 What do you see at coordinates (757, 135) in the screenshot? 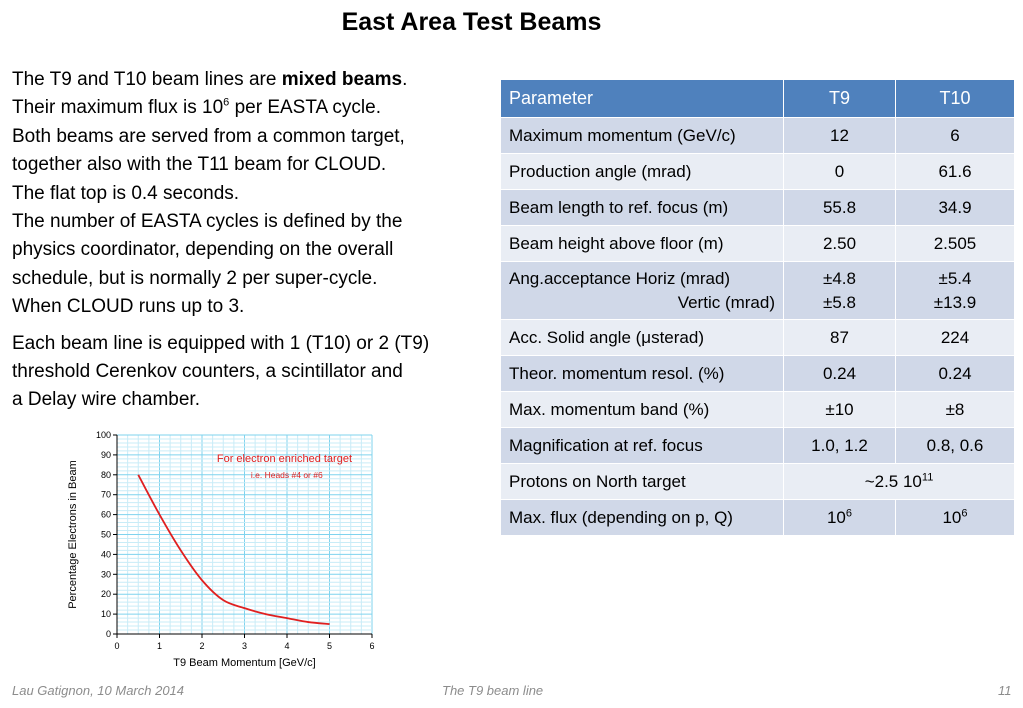
I see `table-row: Maximum momentum (GeV/c) 12 6` at bounding box center [757, 135].